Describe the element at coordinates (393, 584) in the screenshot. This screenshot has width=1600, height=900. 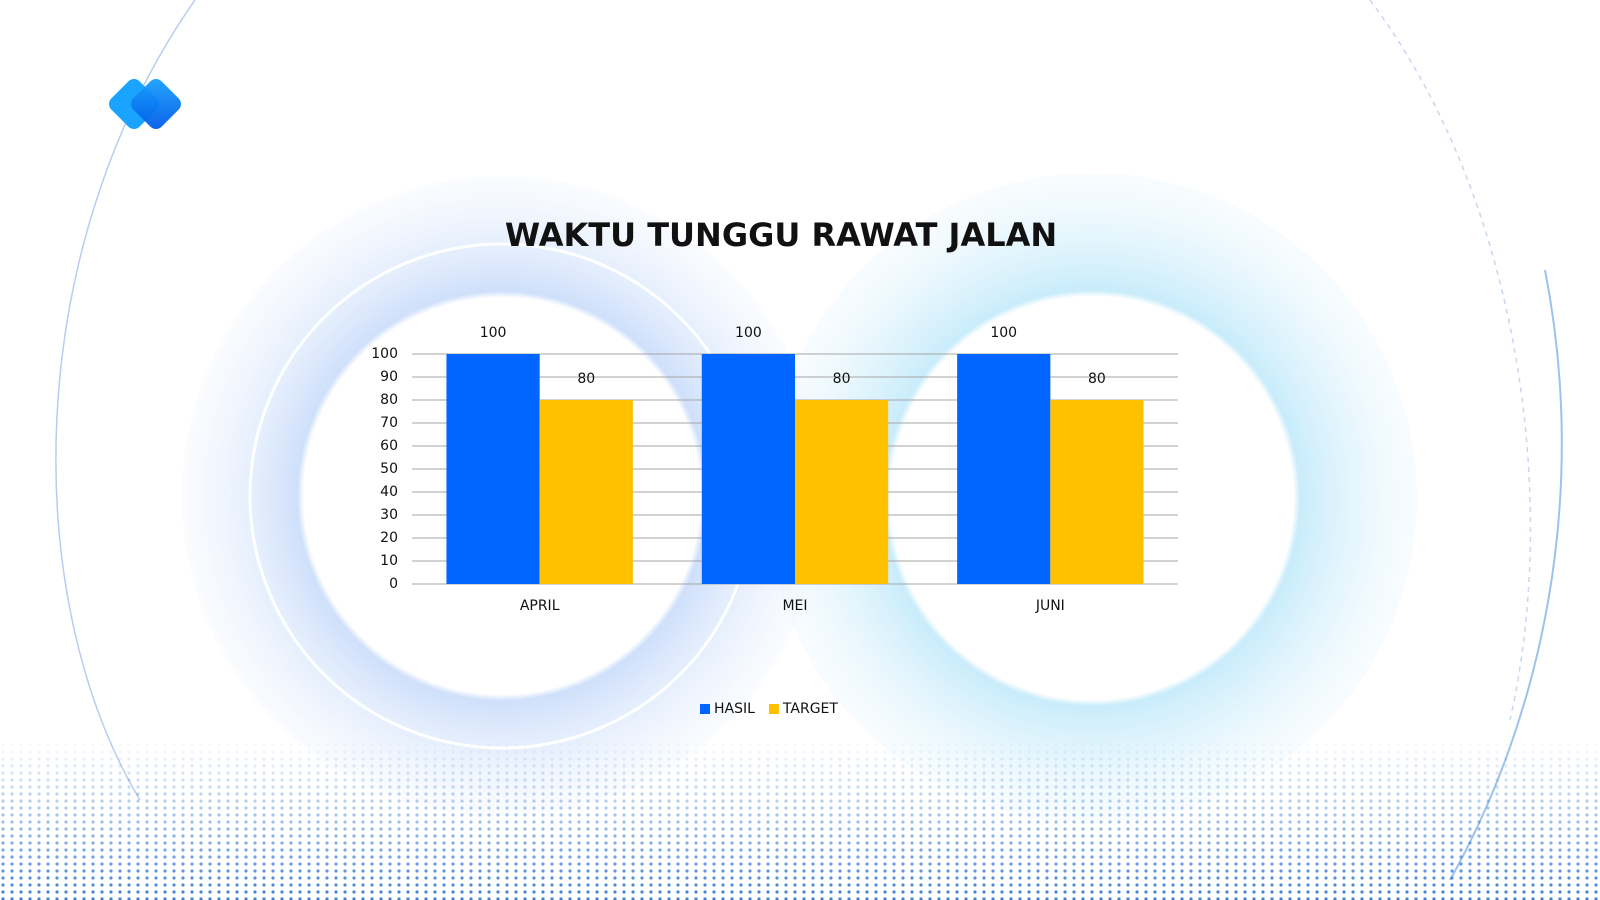
I see `y-tick-label: 0` at that location.